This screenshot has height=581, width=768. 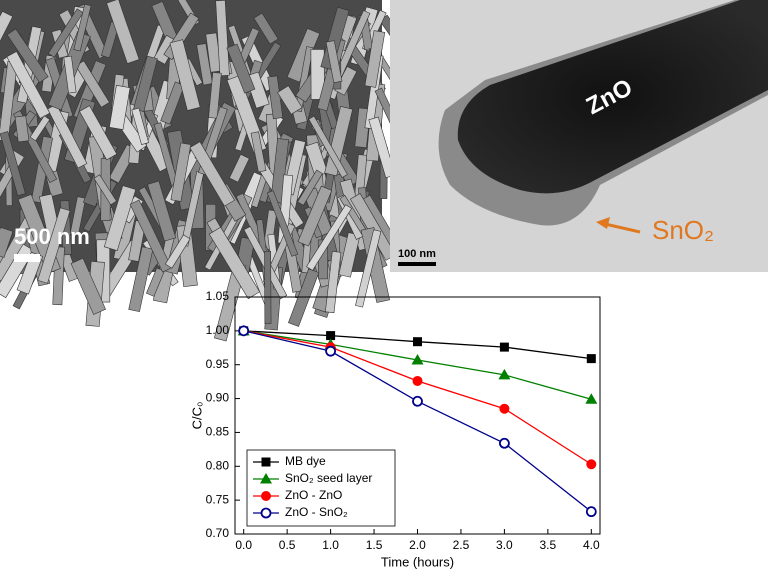 What do you see at coordinates (287, 545) in the screenshot?
I see `x-tick-label: 0.5` at bounding box center [287, 545].